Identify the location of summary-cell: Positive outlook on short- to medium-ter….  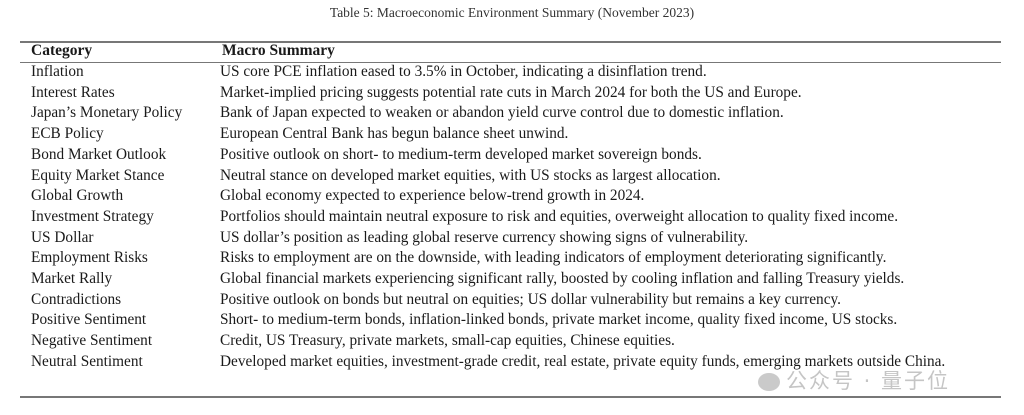
(461, 154).